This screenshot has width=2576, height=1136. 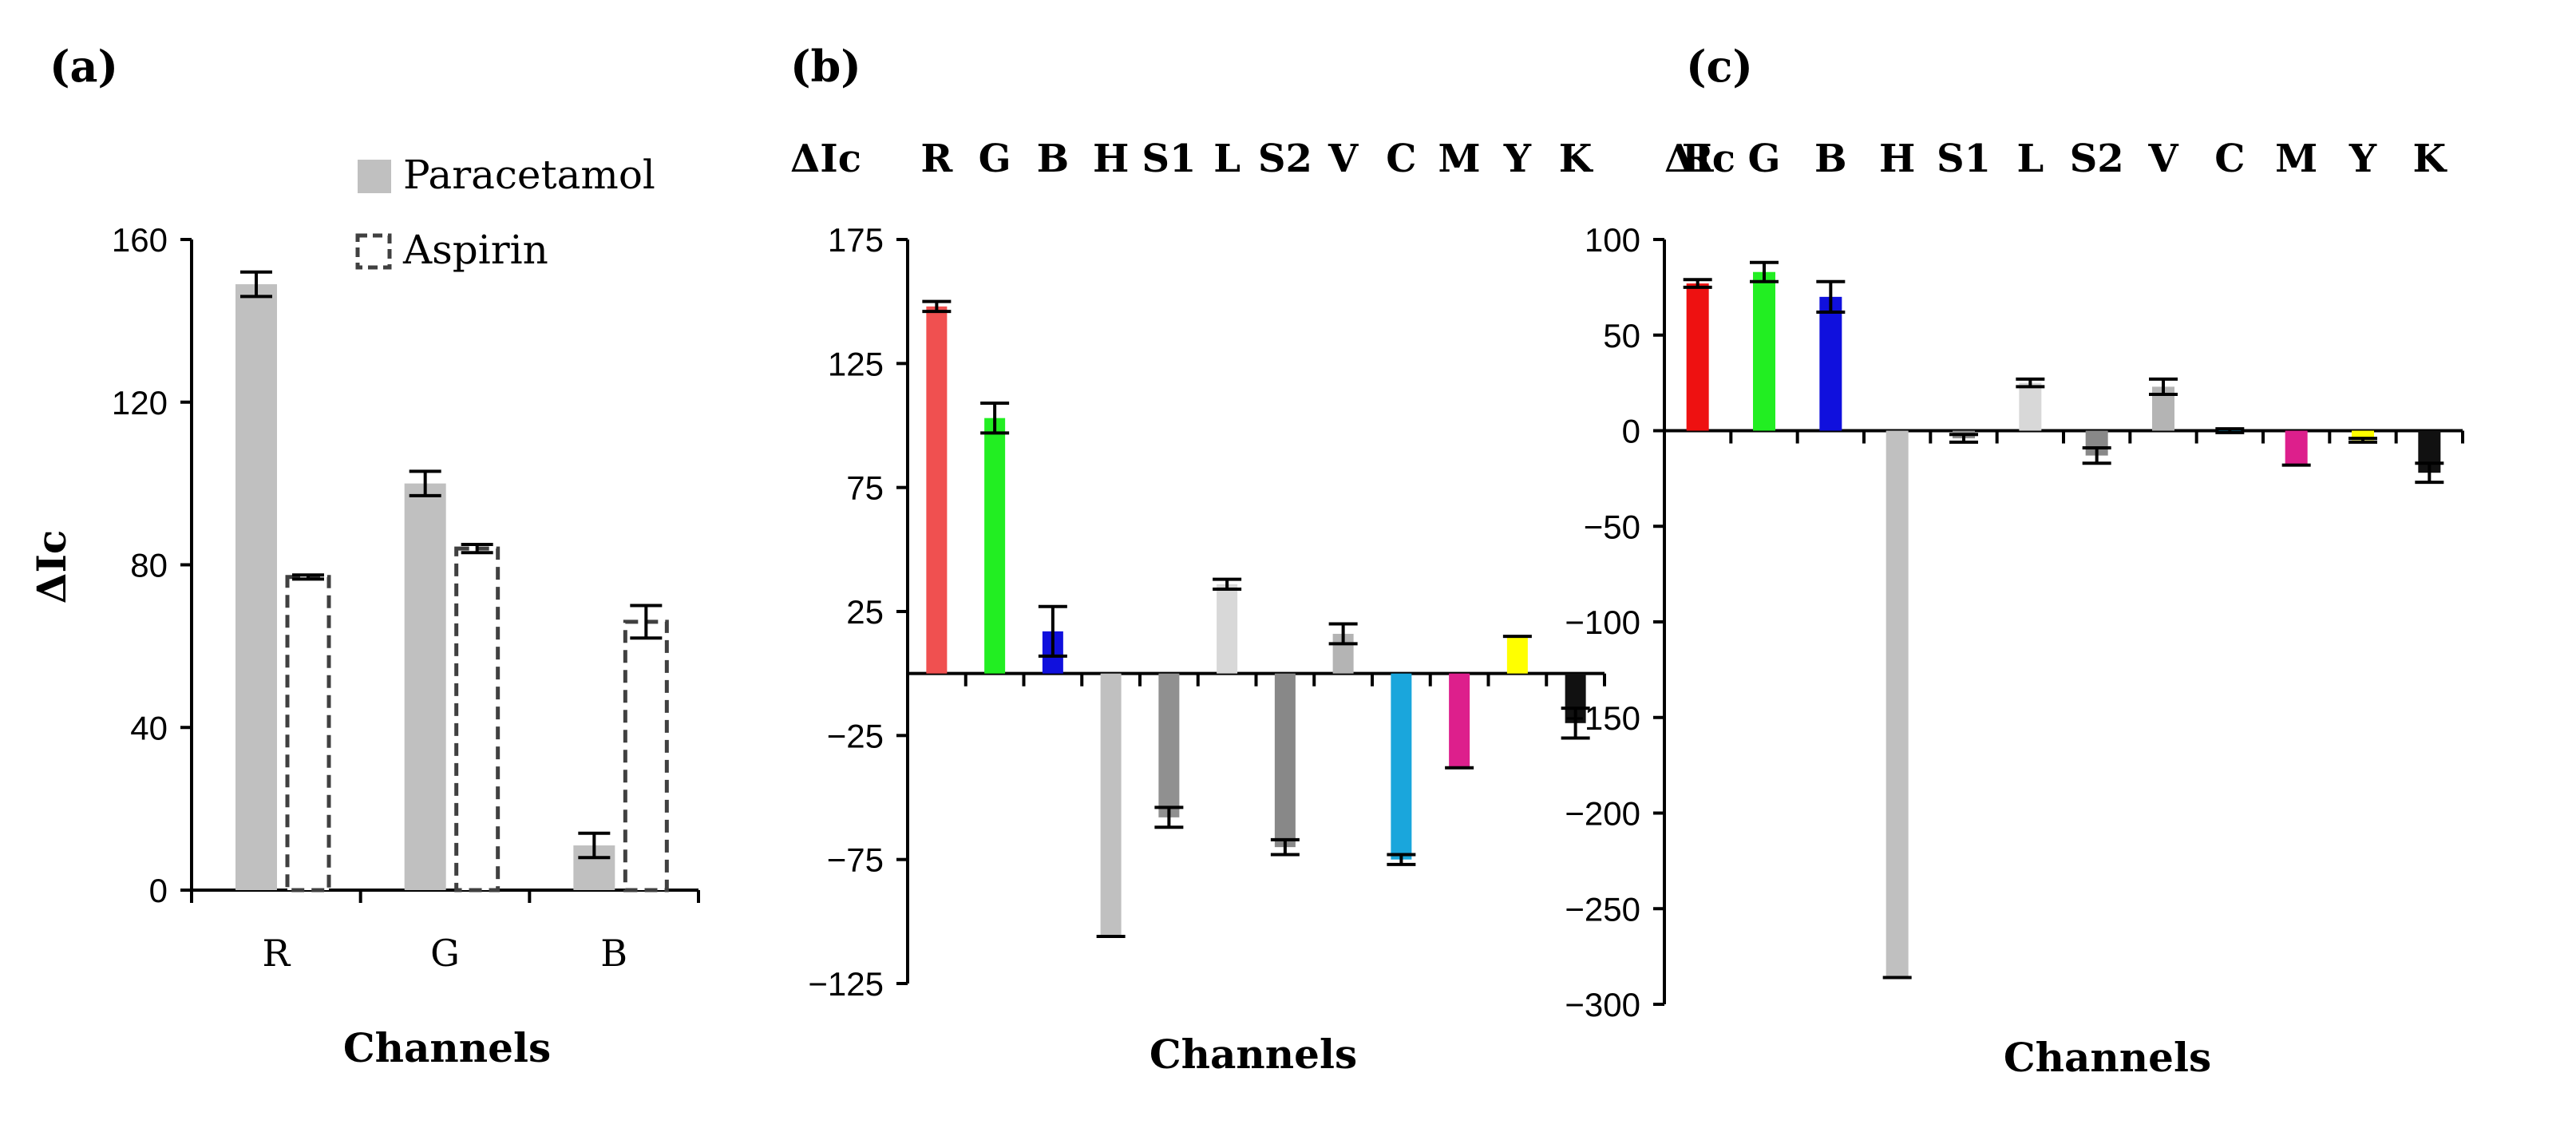 I want to click on x-tick-label: G, so click(x=445, y=953).